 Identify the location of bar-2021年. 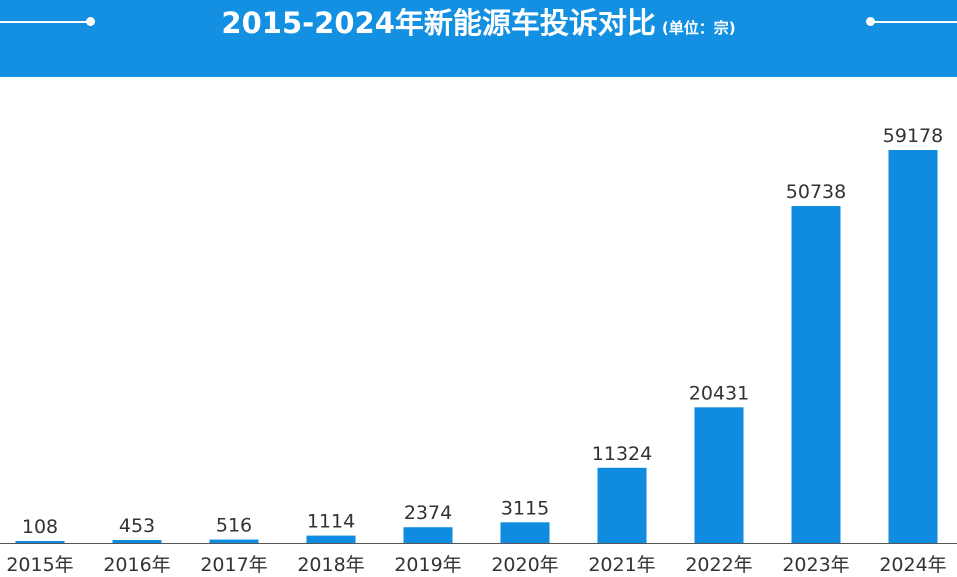
(622, 505).